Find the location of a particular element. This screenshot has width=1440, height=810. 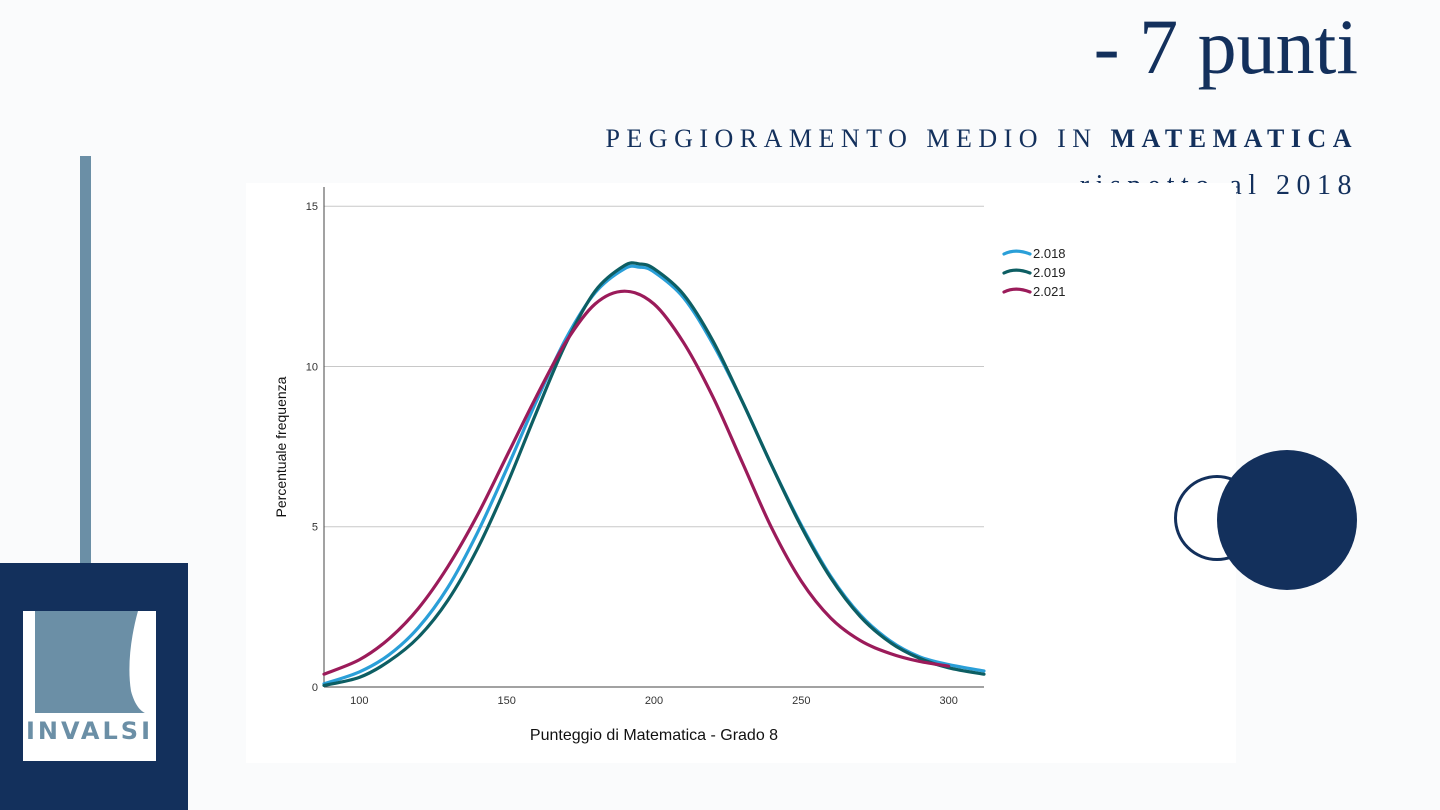

y-tick-label-15: 15 is located at coordinates (312, 207).